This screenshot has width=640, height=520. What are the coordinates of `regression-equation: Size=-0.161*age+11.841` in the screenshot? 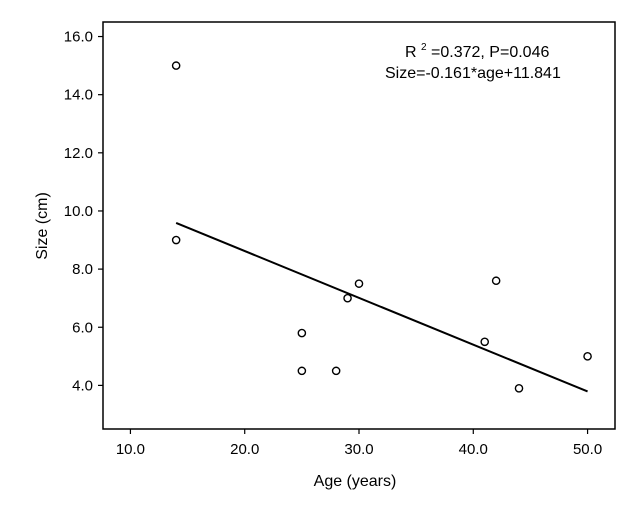 It's located at (473, 73).